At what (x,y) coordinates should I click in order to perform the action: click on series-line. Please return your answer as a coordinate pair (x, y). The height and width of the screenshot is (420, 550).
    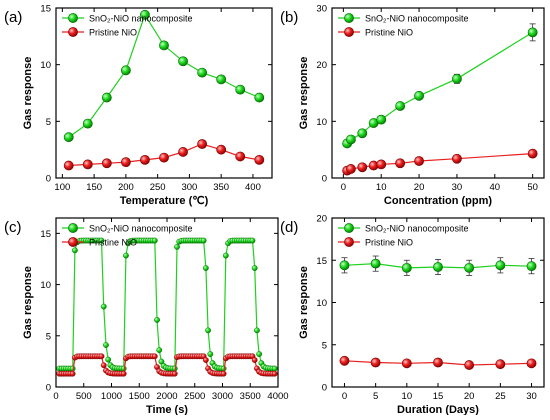
    Looking at the image, I should click on (167, 304).